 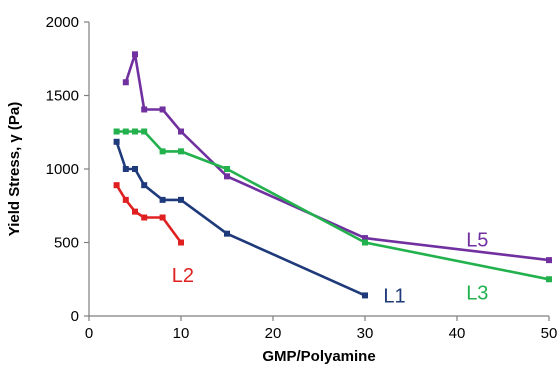 I want to click on y-tick-label: 500, so click(x=66, y=243).